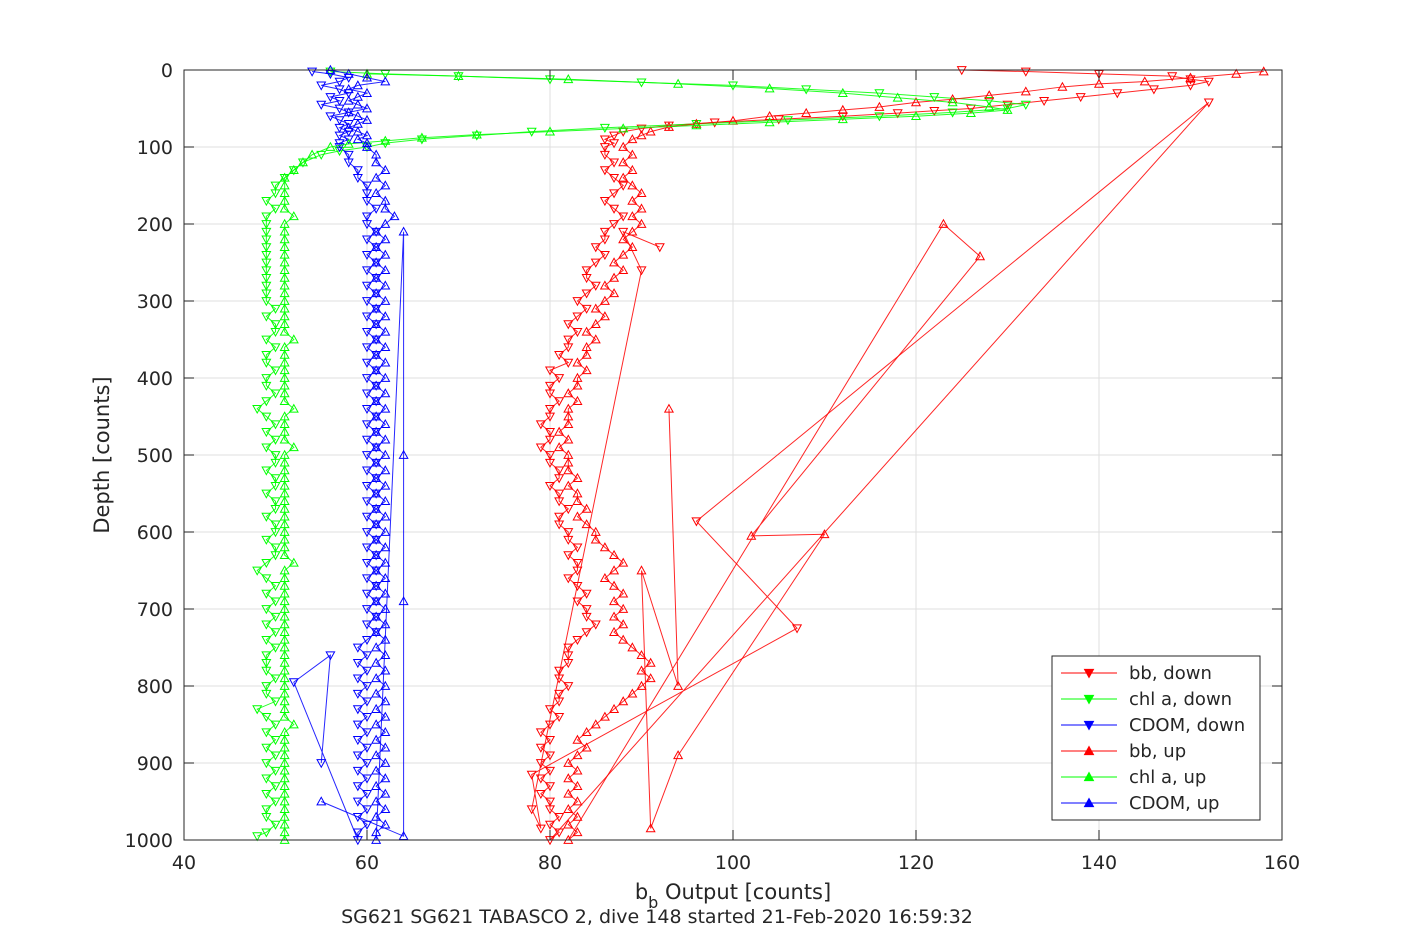 The height and width of the screenshot is (950, 1417). Describe the element at coordinates (733, 863) in the screenshot. I see `x-tick-label: 100` at that location.